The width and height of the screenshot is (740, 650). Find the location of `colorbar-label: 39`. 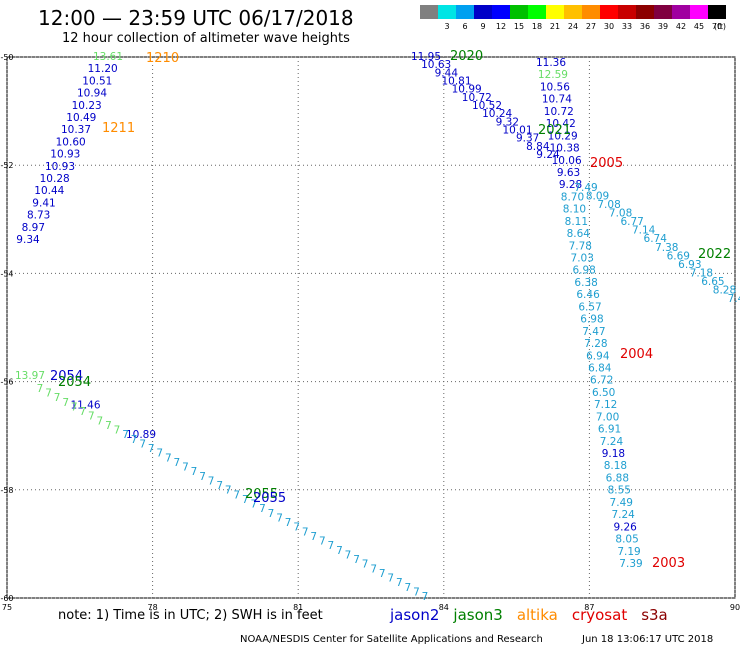

colorbar-label: 39 is located at coordinates (663, 26).